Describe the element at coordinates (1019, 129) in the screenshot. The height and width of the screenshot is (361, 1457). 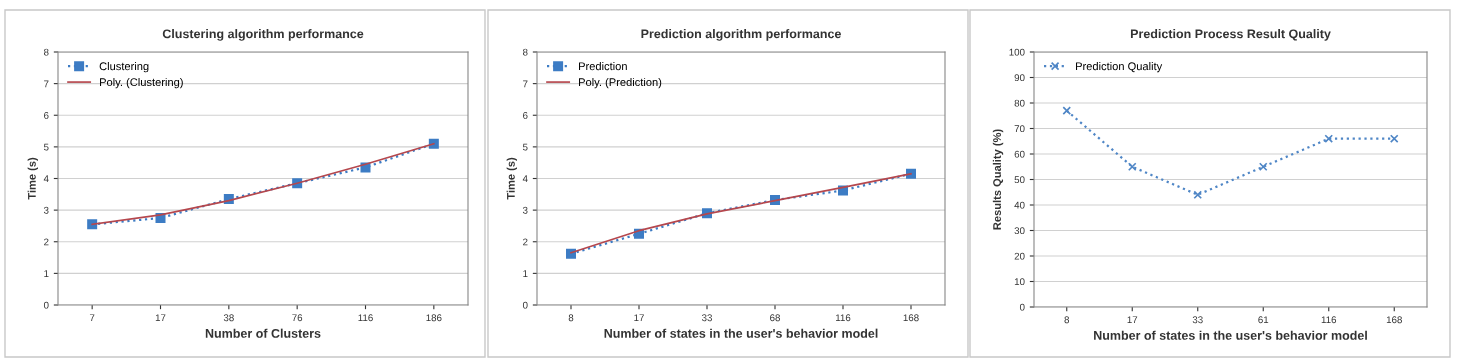
I see `y-tick-label: 70` at that location.